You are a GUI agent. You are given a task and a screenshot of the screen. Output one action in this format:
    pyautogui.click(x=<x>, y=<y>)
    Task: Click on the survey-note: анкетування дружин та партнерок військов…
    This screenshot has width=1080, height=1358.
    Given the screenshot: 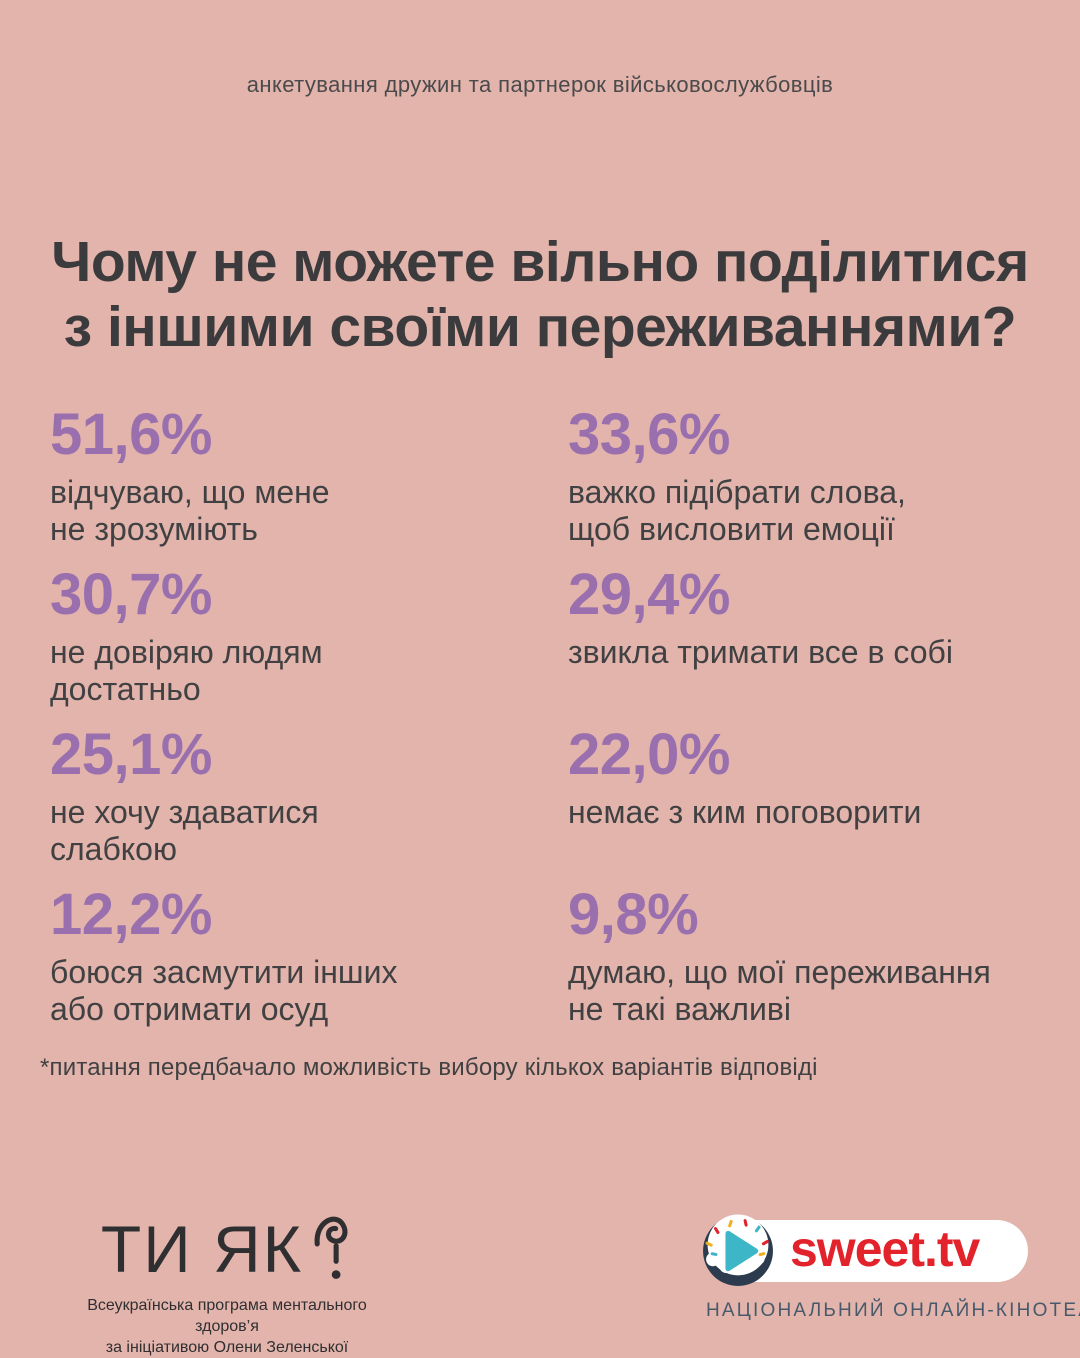 What is the action you would take?
    pyautogui.click(x=540, y=84)
    